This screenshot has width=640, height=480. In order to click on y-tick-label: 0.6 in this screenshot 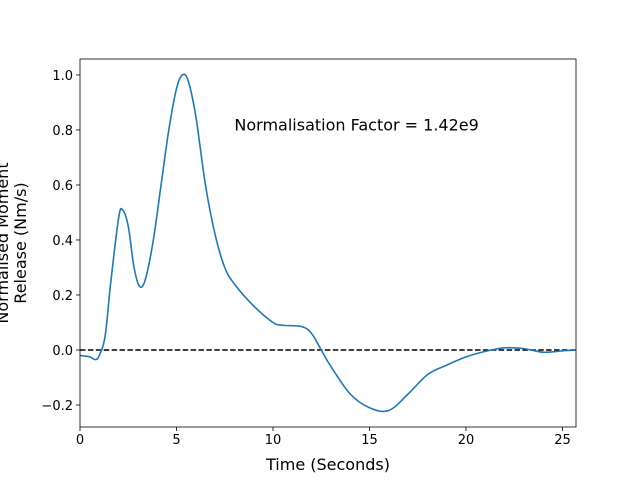, I will do `click(62, 186)`.